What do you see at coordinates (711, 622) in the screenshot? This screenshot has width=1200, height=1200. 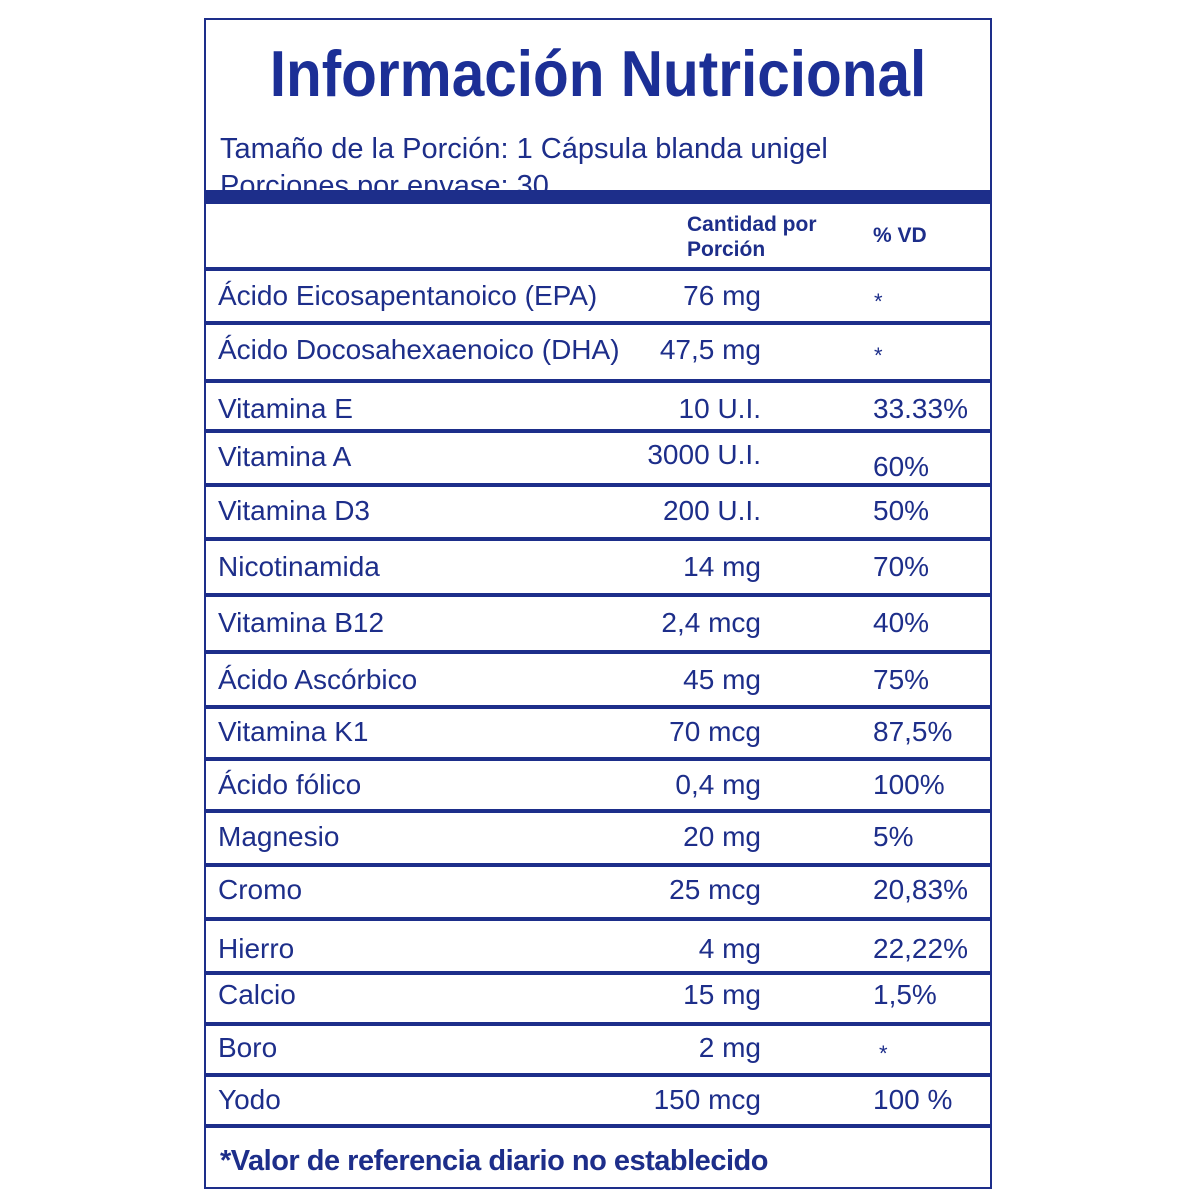 I see `nutrient-amount: 2,4 mcg` at bounding box center [711, 622].